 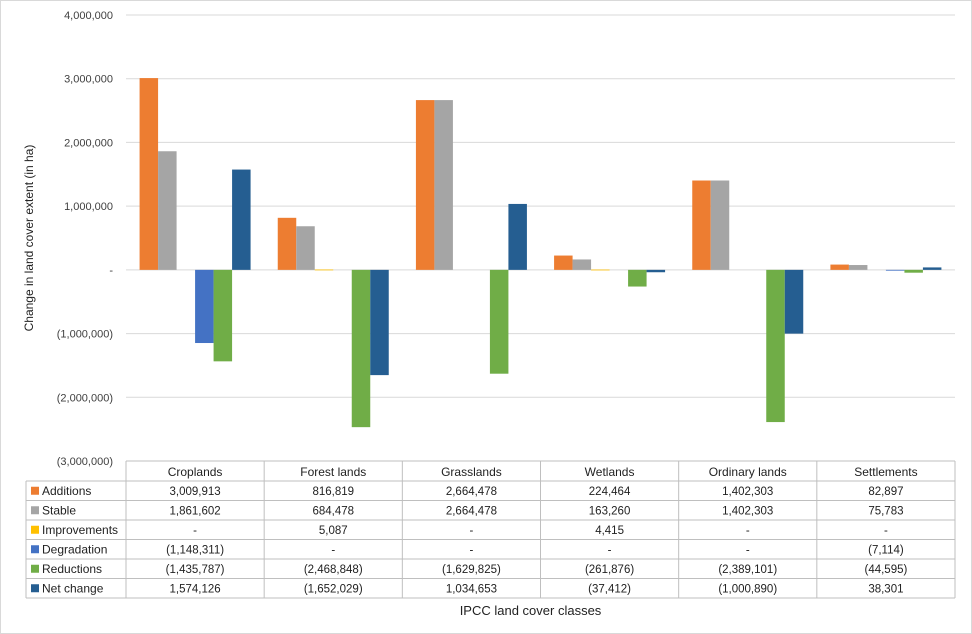 I want to click on data-label: (261,876), so click(x=609, y=570).